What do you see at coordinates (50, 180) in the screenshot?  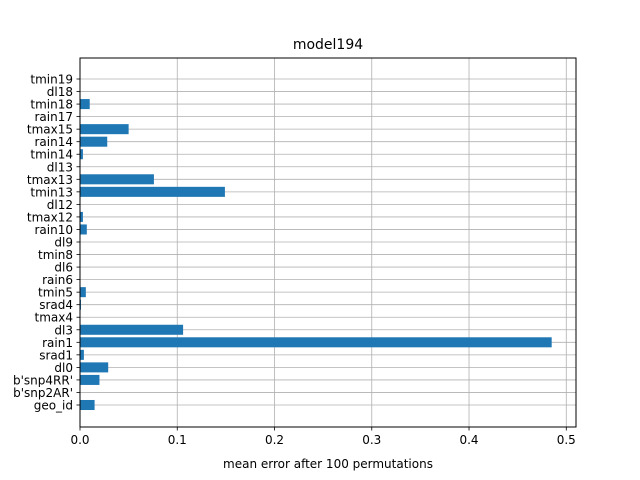 I see `y-tick-label: tmax13` at bounding box center [50, 180].